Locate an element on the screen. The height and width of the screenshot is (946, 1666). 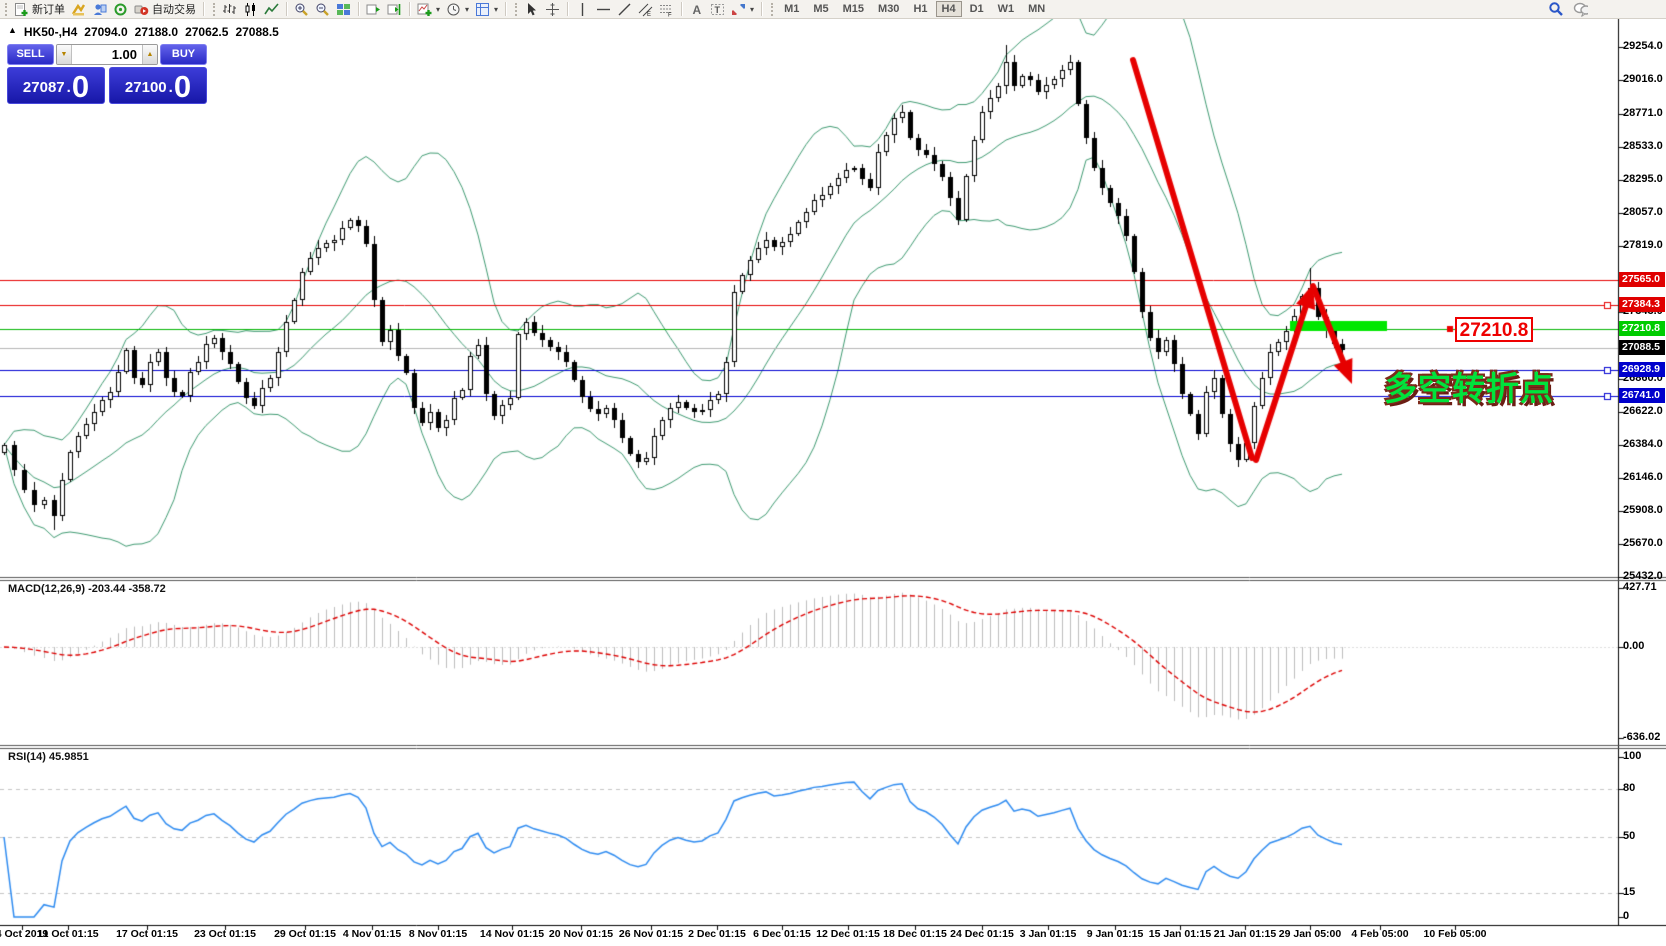
time-tick-label: 17 Oct 01:15 is located at coordinates (147, 934).